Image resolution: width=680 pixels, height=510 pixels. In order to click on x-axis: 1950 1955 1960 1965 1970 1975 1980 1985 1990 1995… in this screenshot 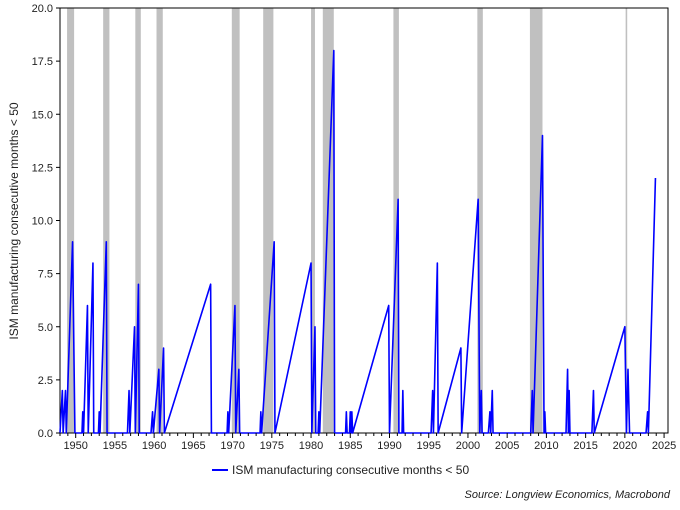, I will do `click(367, 442)`.